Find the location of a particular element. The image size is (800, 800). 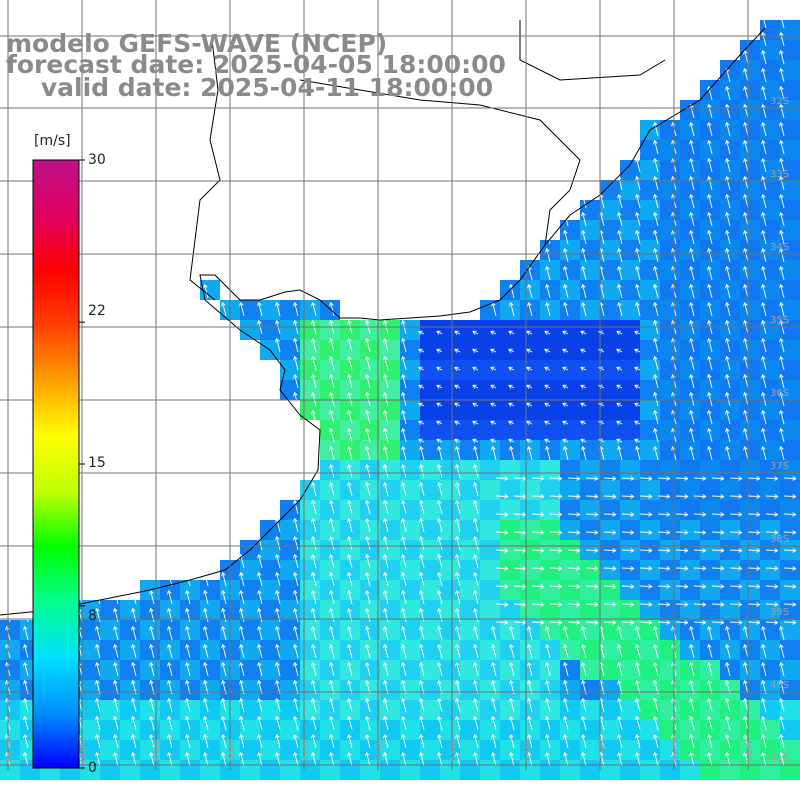

lon-label: 59W is located at coordinates (157, 750).